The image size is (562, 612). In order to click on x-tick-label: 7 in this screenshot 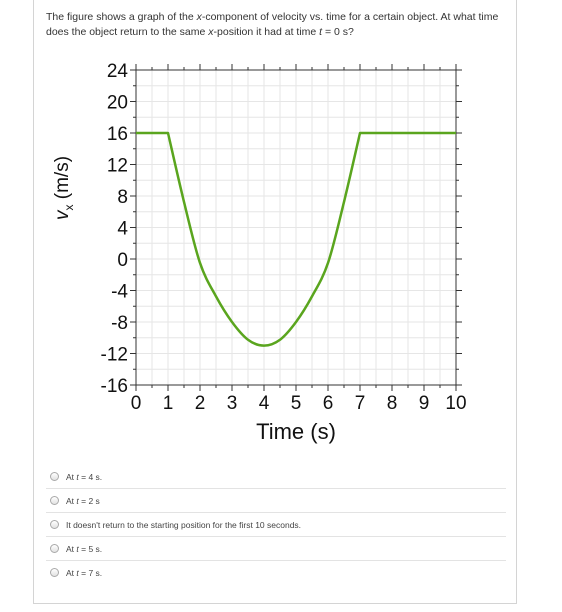, I will do `click(360, 403)`.